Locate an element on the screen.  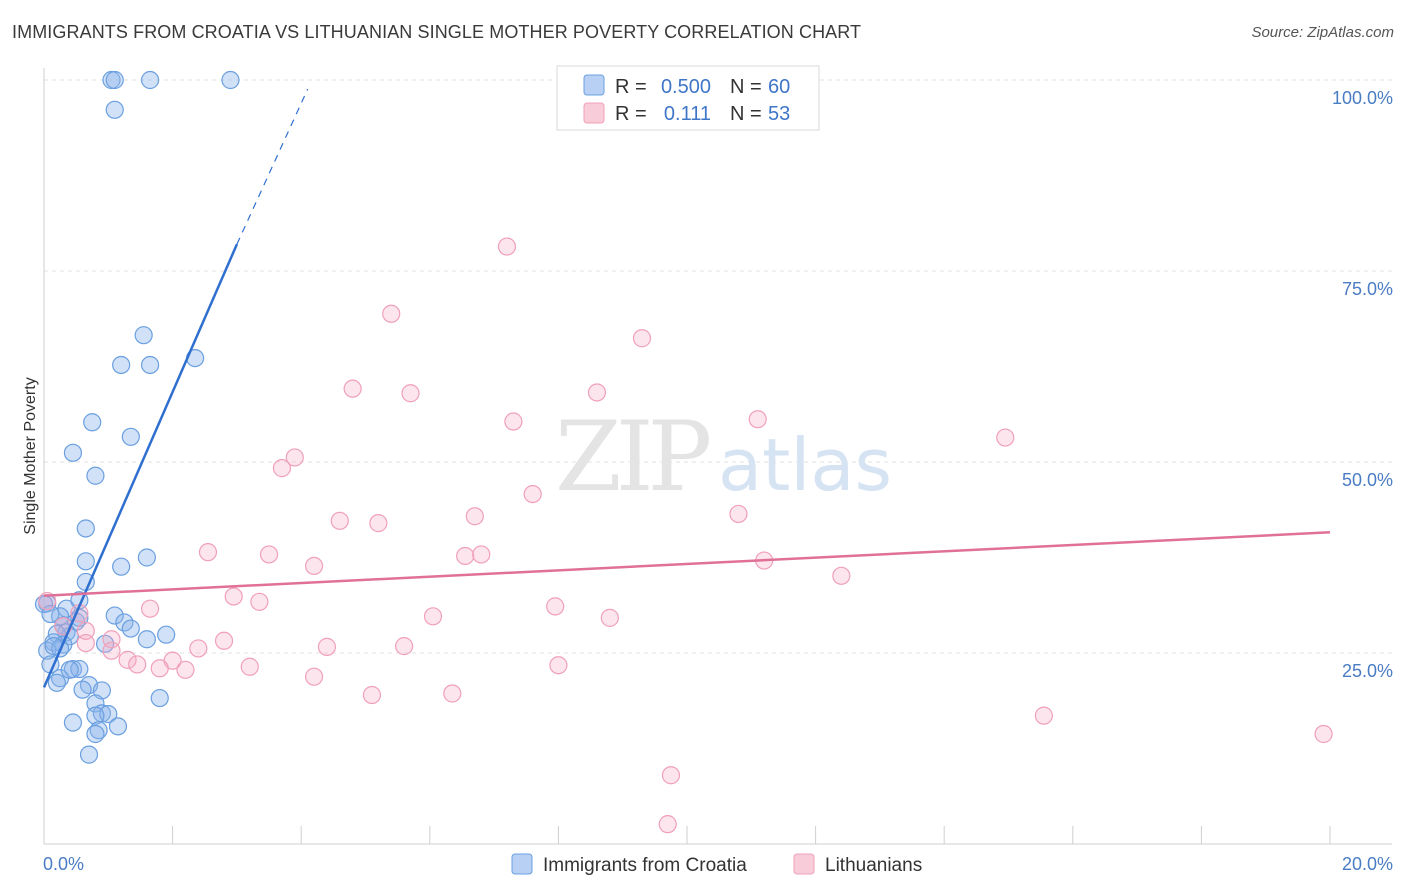
y-tick-label-100: 100.0% is located at coordinates (1362, 98).